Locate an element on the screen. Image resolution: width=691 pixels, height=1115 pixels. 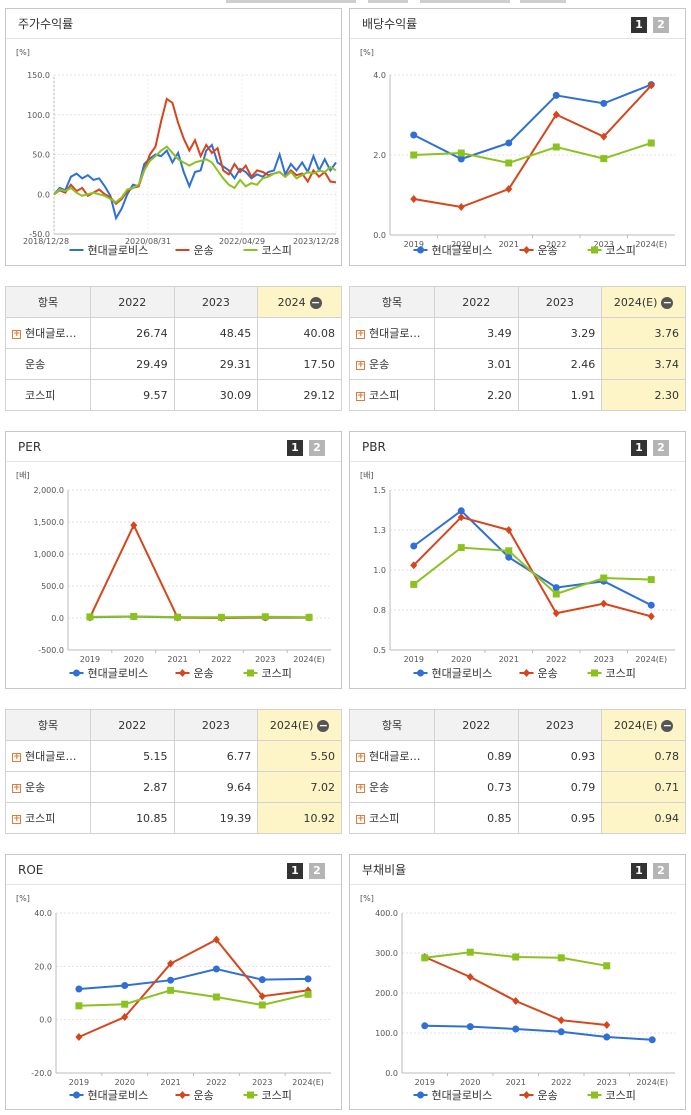
value-cell: 5.15 is located at coordinates (132, 756).